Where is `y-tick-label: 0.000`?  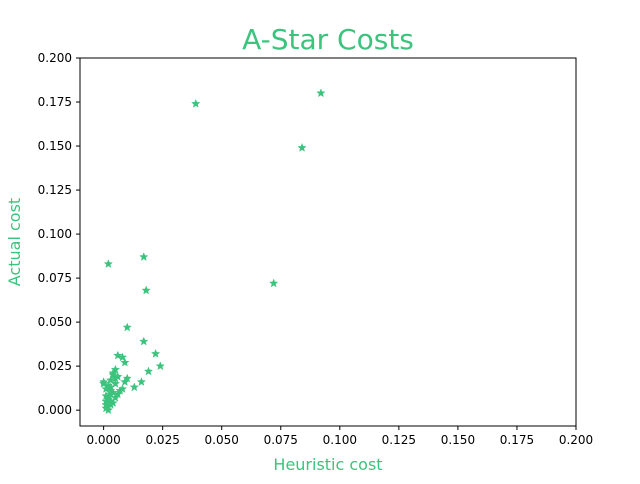 y-tick-label: 0.000 is located at coordinates (55, 410).